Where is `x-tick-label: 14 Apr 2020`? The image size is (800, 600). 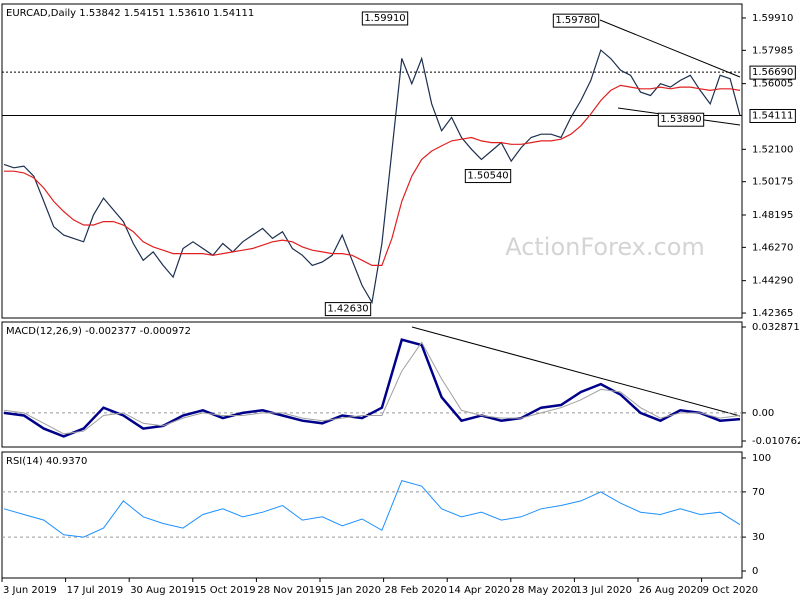 x-tick-label: 14 Apr 2020 is located at coordinates (479, 590).